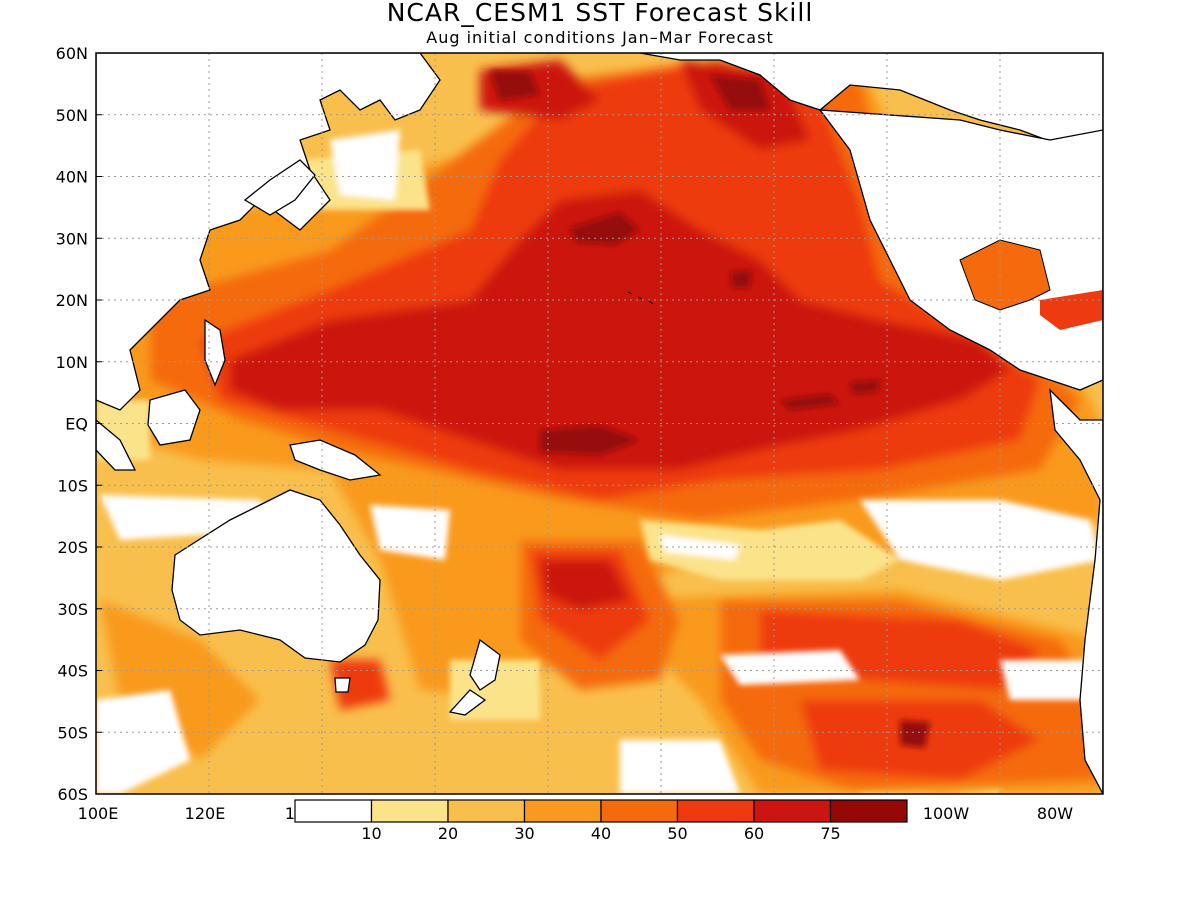  Describe the element at coordinates (72, 53) in the screenshot. I see `lat-tick-label: 60N` at that location.